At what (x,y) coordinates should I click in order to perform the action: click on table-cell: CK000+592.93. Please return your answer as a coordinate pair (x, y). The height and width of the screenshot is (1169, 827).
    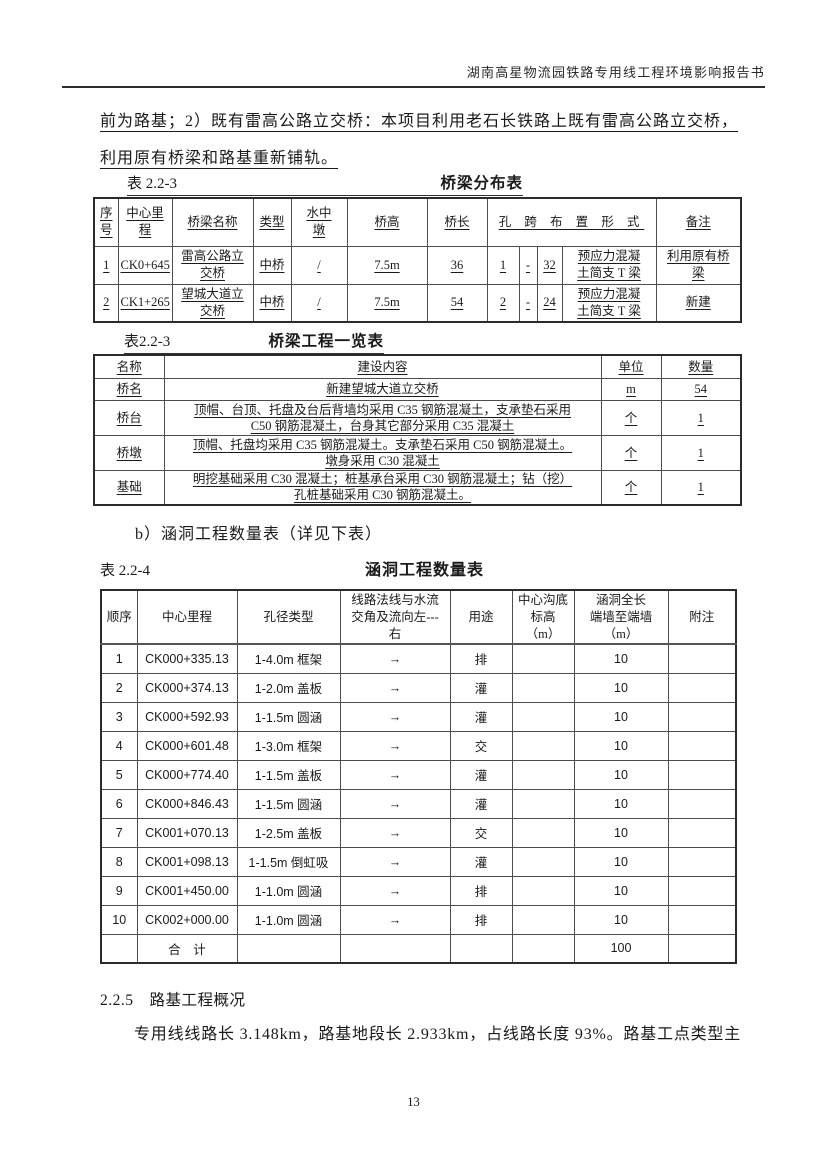
    Looking at the image, I should click on (187, 716).